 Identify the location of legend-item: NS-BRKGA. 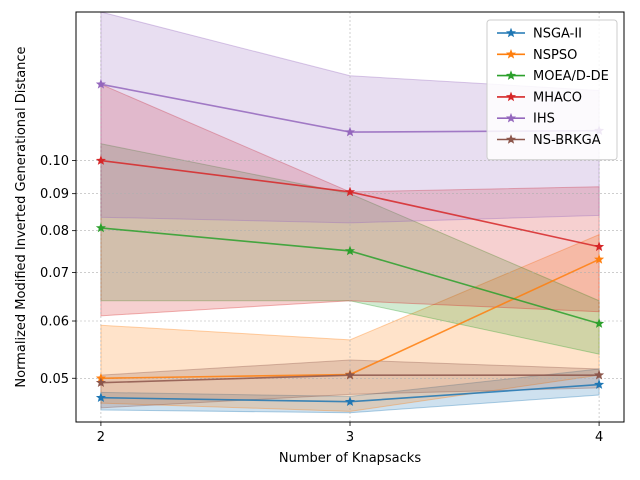
(549, 140).